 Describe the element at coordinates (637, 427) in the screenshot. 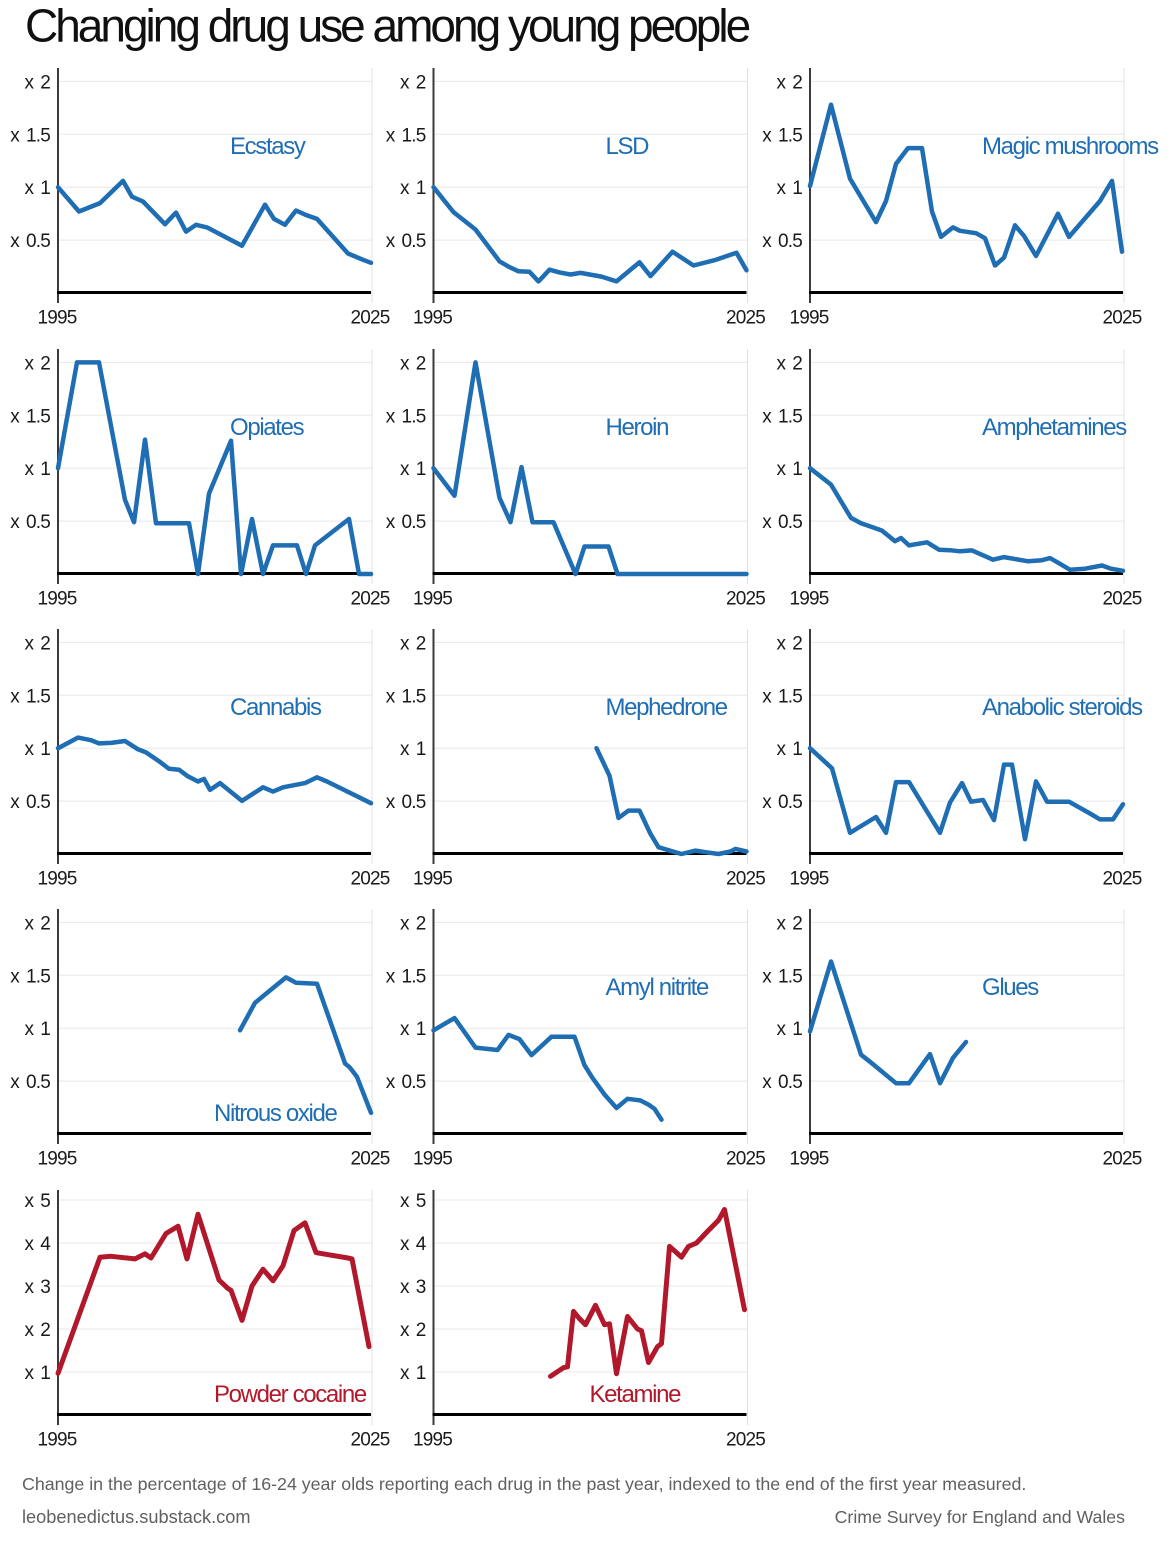

I see `svg-text: Heroin` at that location.